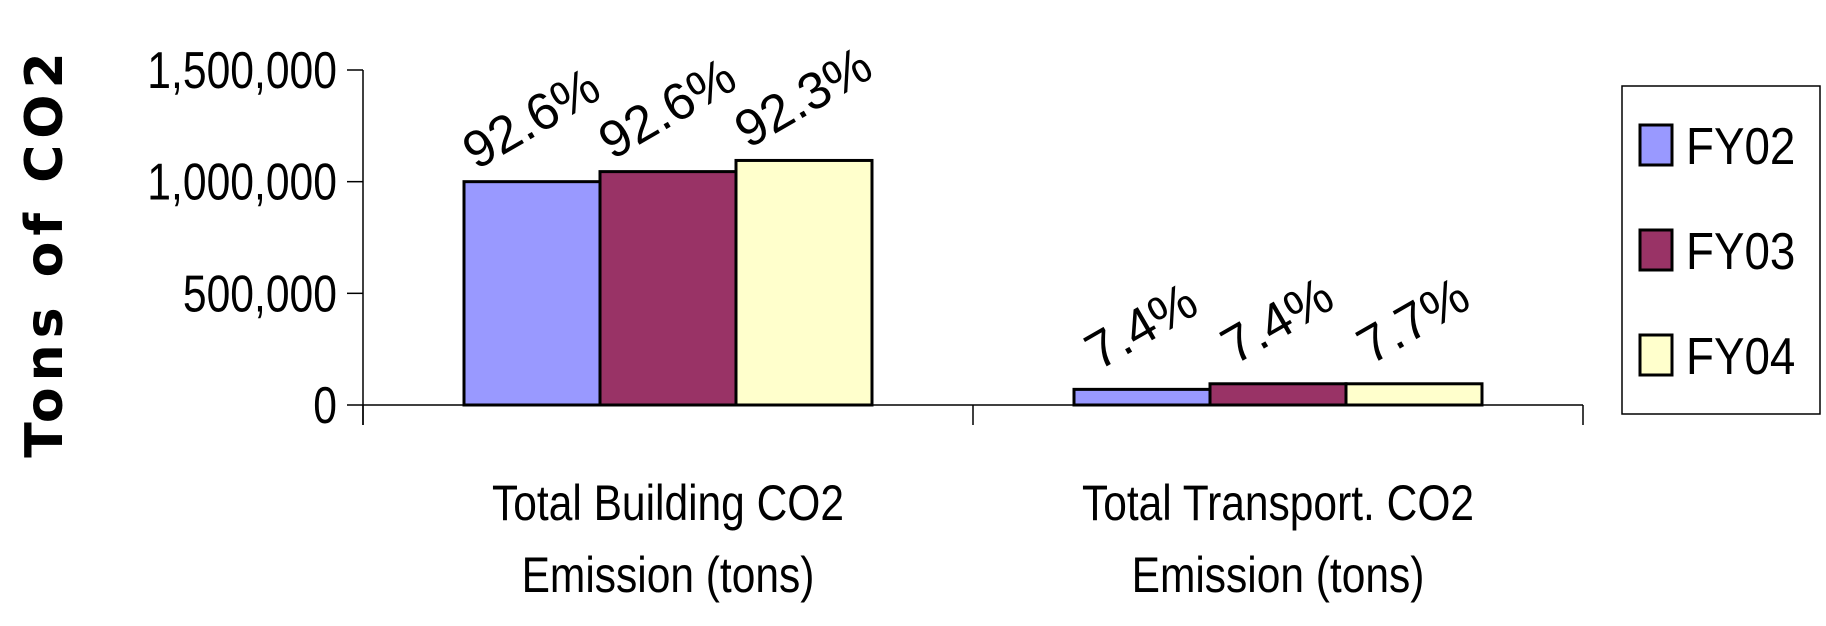 The width and height of the screenshot is (1826, 626). Describe the element at coordinates (1278, 503) in the screenshot. I see `x-category-label: Total Transport. CO2` at that location.